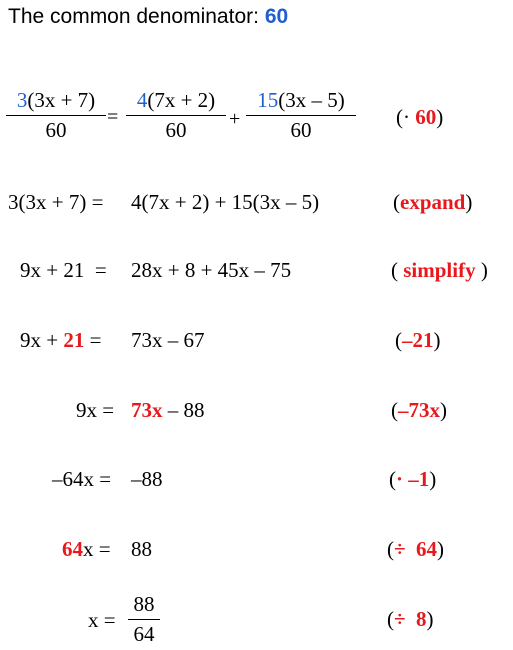 This screenshot has width=513, height=650. Describe the element at coordinates (93, 340) in the screenshot. I see `step4-lhs-c: =` at that location.